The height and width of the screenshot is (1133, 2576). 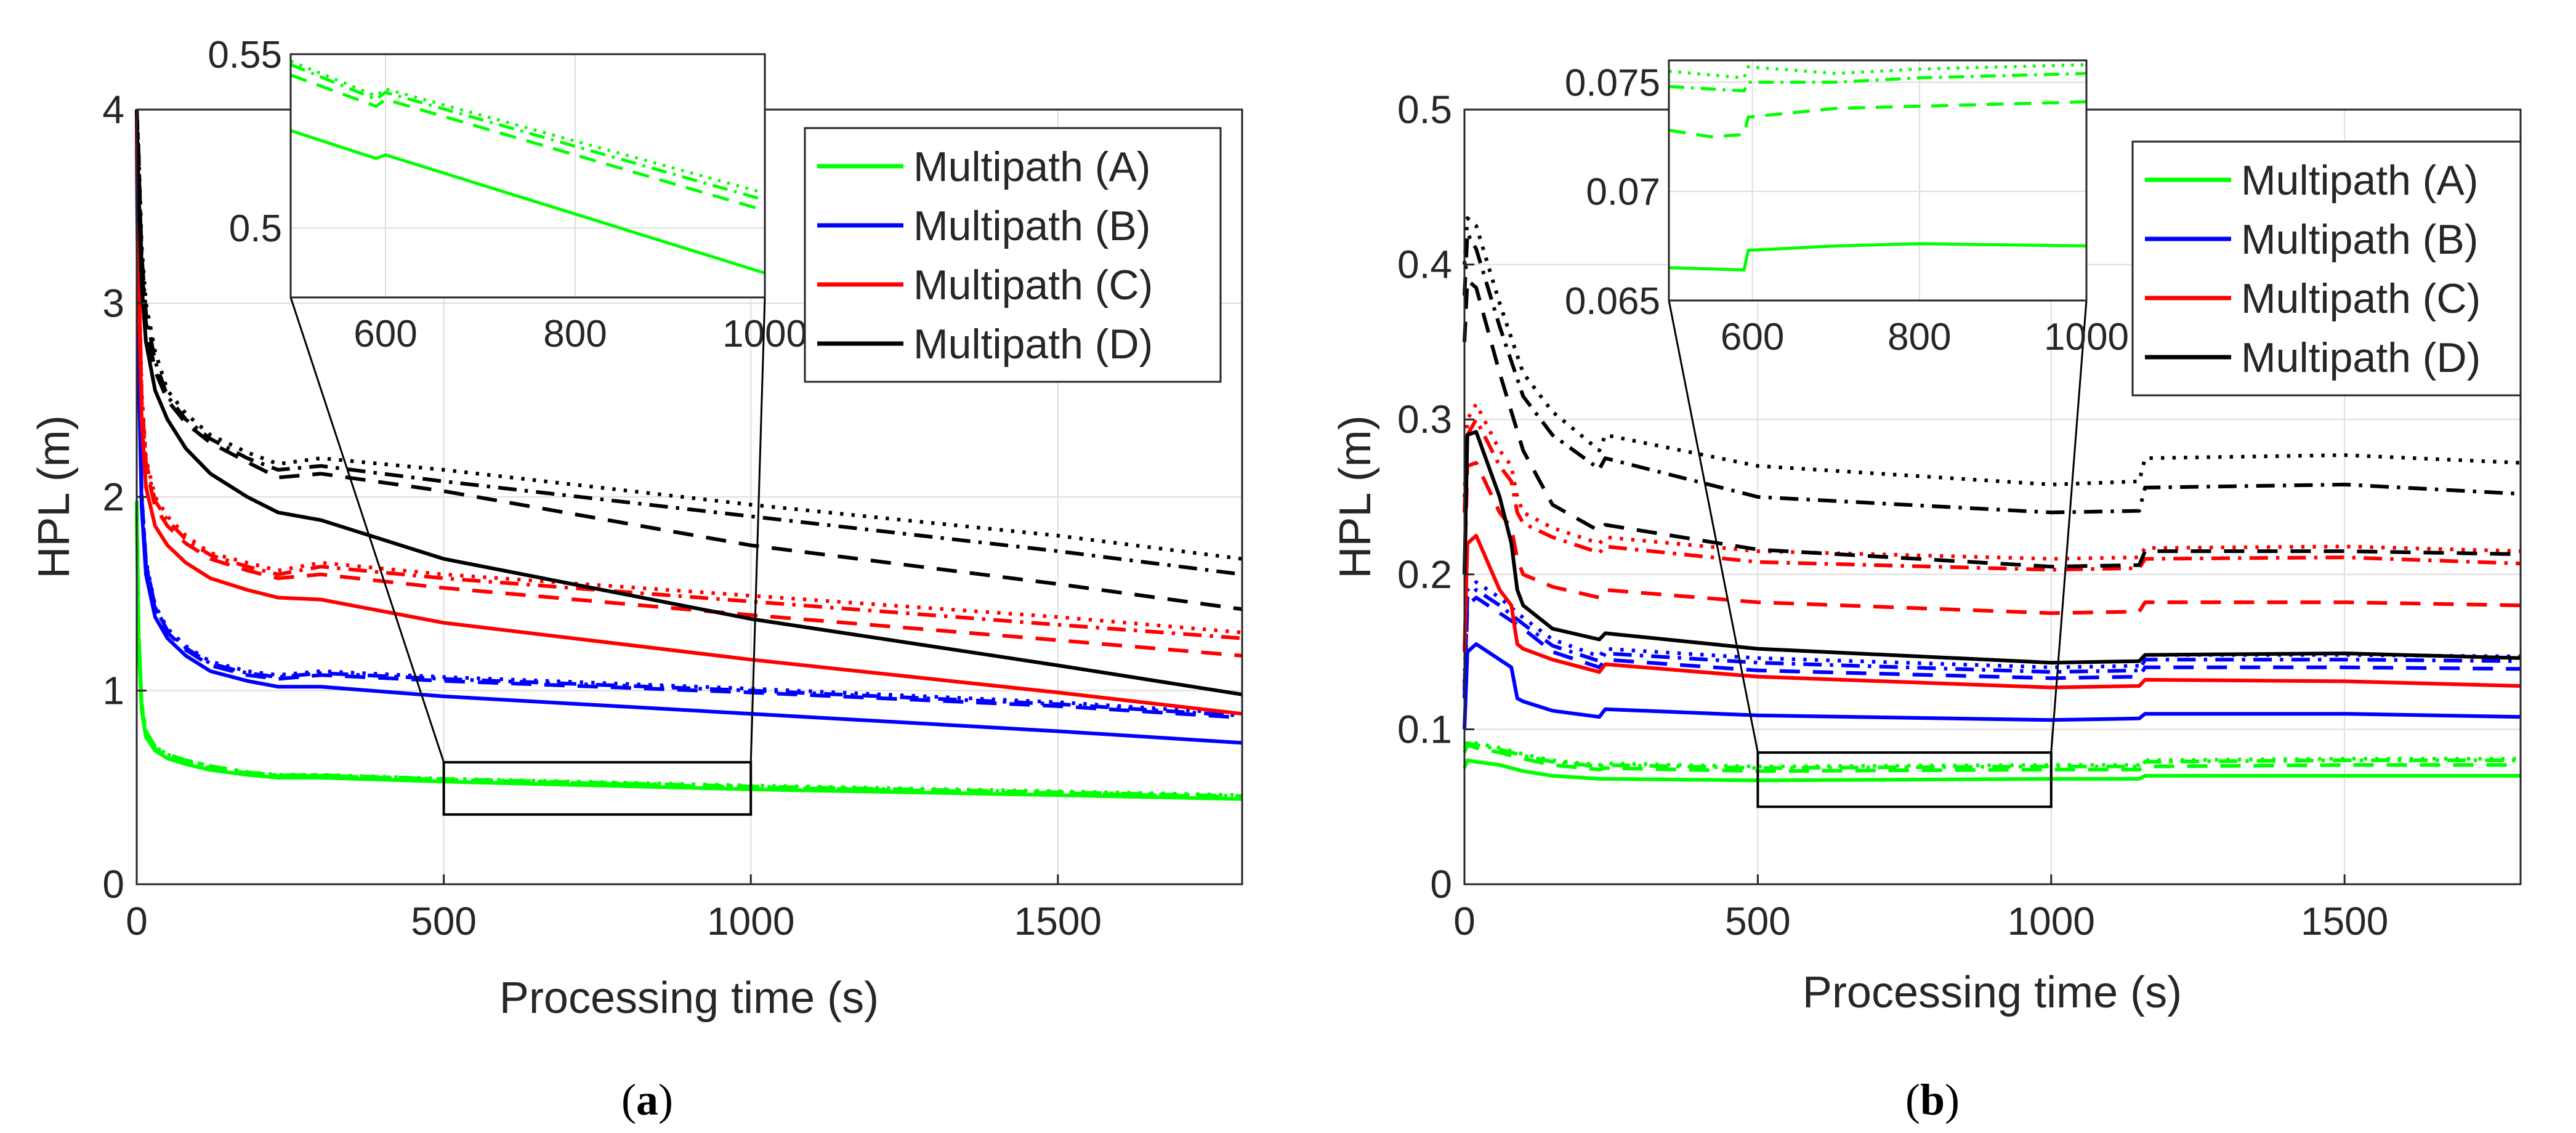 I want to click on inset-x-tick-label-a-2: 1000, so click(x=764, y=334).